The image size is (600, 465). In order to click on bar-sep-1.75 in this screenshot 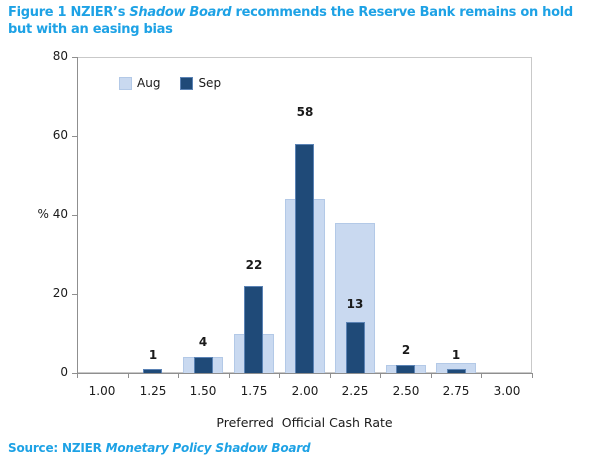, I will do `click(253, 329)`.